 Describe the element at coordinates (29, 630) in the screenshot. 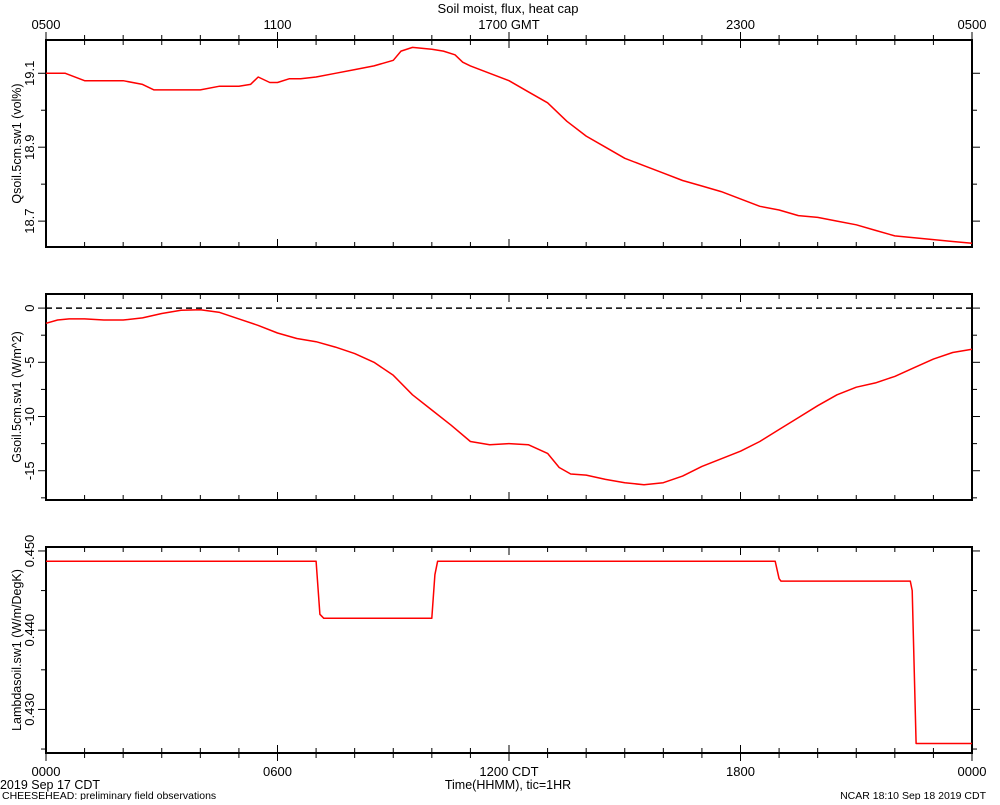

I see `y-tick-label: 0.440` at that location.